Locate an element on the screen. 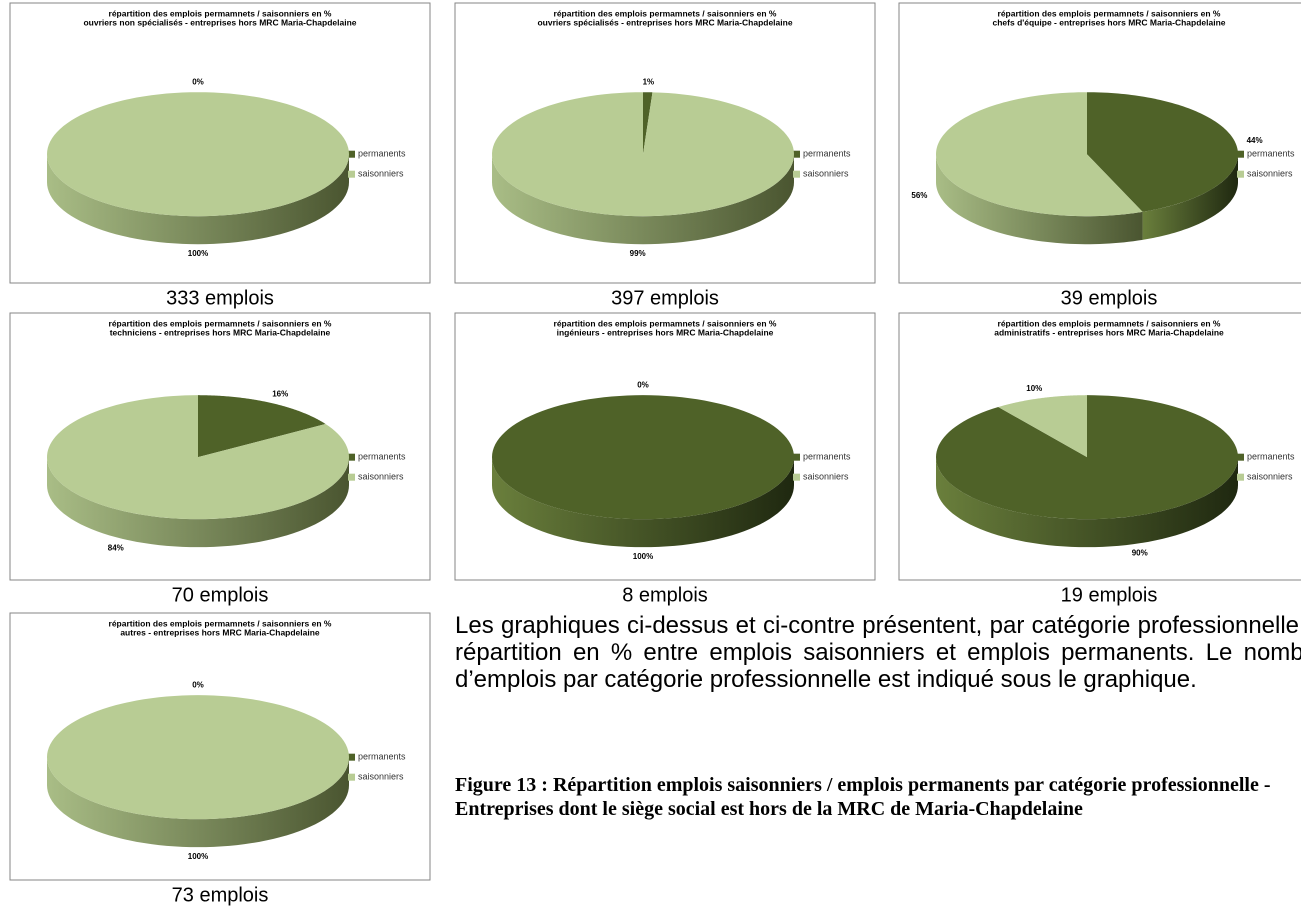 This screenshot has width=1301, height=909. chart-caption: 8 emplois is located at coordinates (665, 595).